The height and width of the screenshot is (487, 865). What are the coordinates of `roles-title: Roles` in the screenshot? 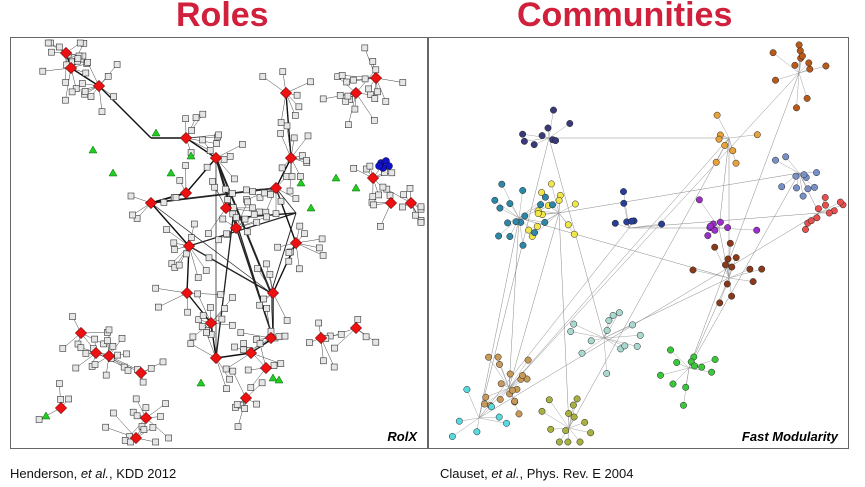 It's located at (222, 17).